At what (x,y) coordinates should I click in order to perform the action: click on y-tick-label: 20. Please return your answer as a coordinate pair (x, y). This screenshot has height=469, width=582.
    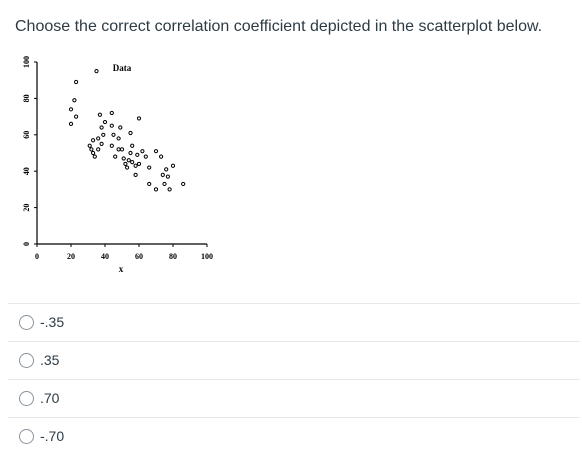
    Looking at the image, I should click on (26, 208).